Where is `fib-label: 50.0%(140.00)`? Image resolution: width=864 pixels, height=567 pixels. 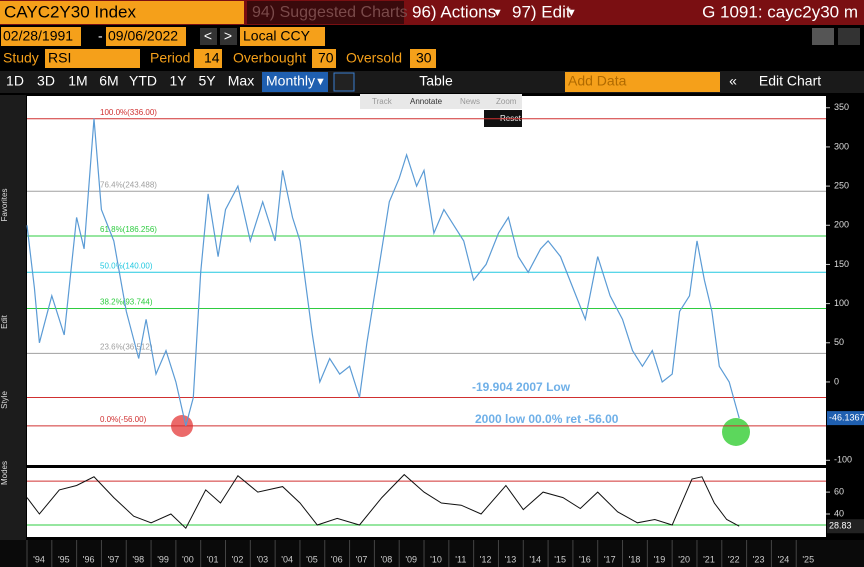 fib-label: 50.0%(140.00) is located at coordinates (126, 265).